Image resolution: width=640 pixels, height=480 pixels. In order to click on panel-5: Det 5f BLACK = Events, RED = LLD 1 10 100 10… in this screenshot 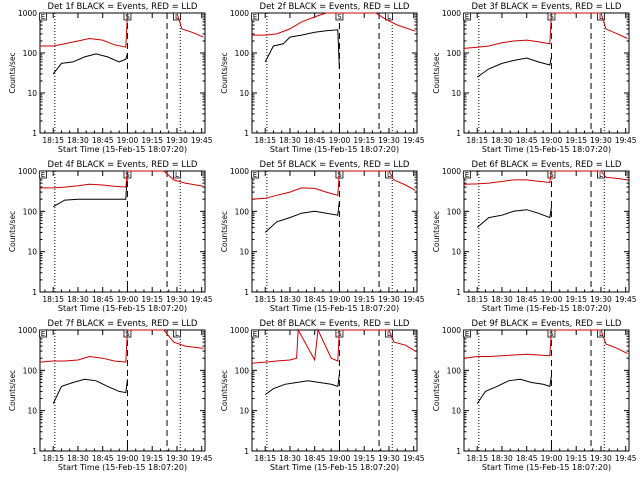, I will do `click(322, 236)`.